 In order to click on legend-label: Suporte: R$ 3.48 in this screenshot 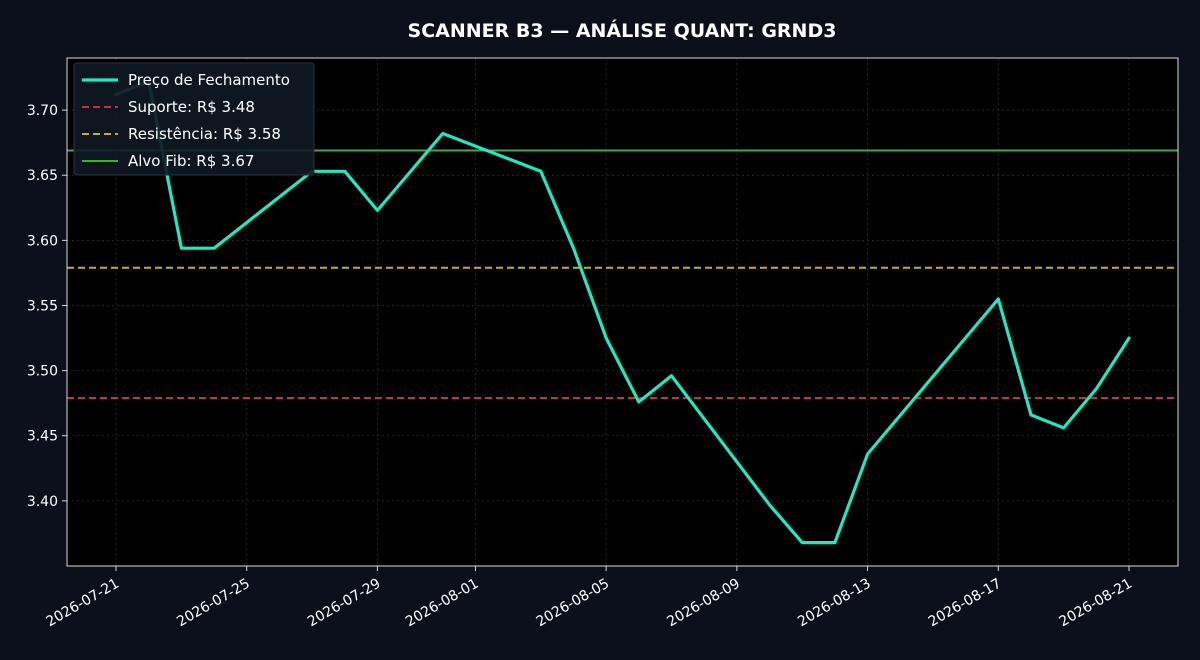, I will do `click(191, 107)`.